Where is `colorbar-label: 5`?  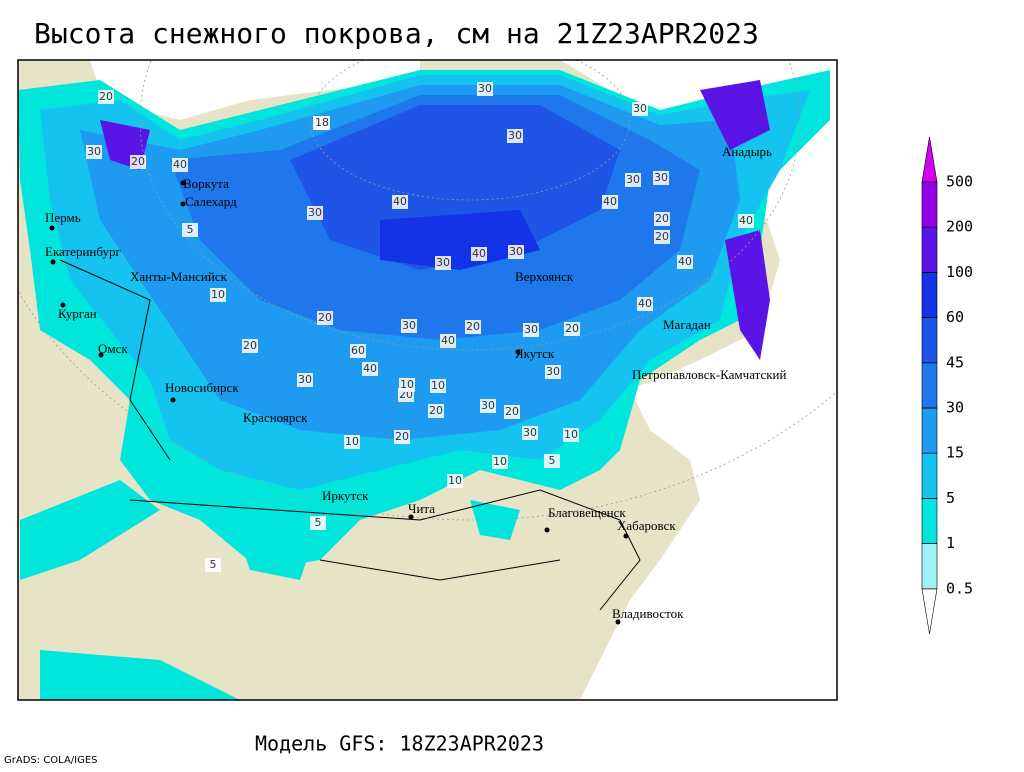
colorbar-label: 5 is located at coordinates (950, 498).